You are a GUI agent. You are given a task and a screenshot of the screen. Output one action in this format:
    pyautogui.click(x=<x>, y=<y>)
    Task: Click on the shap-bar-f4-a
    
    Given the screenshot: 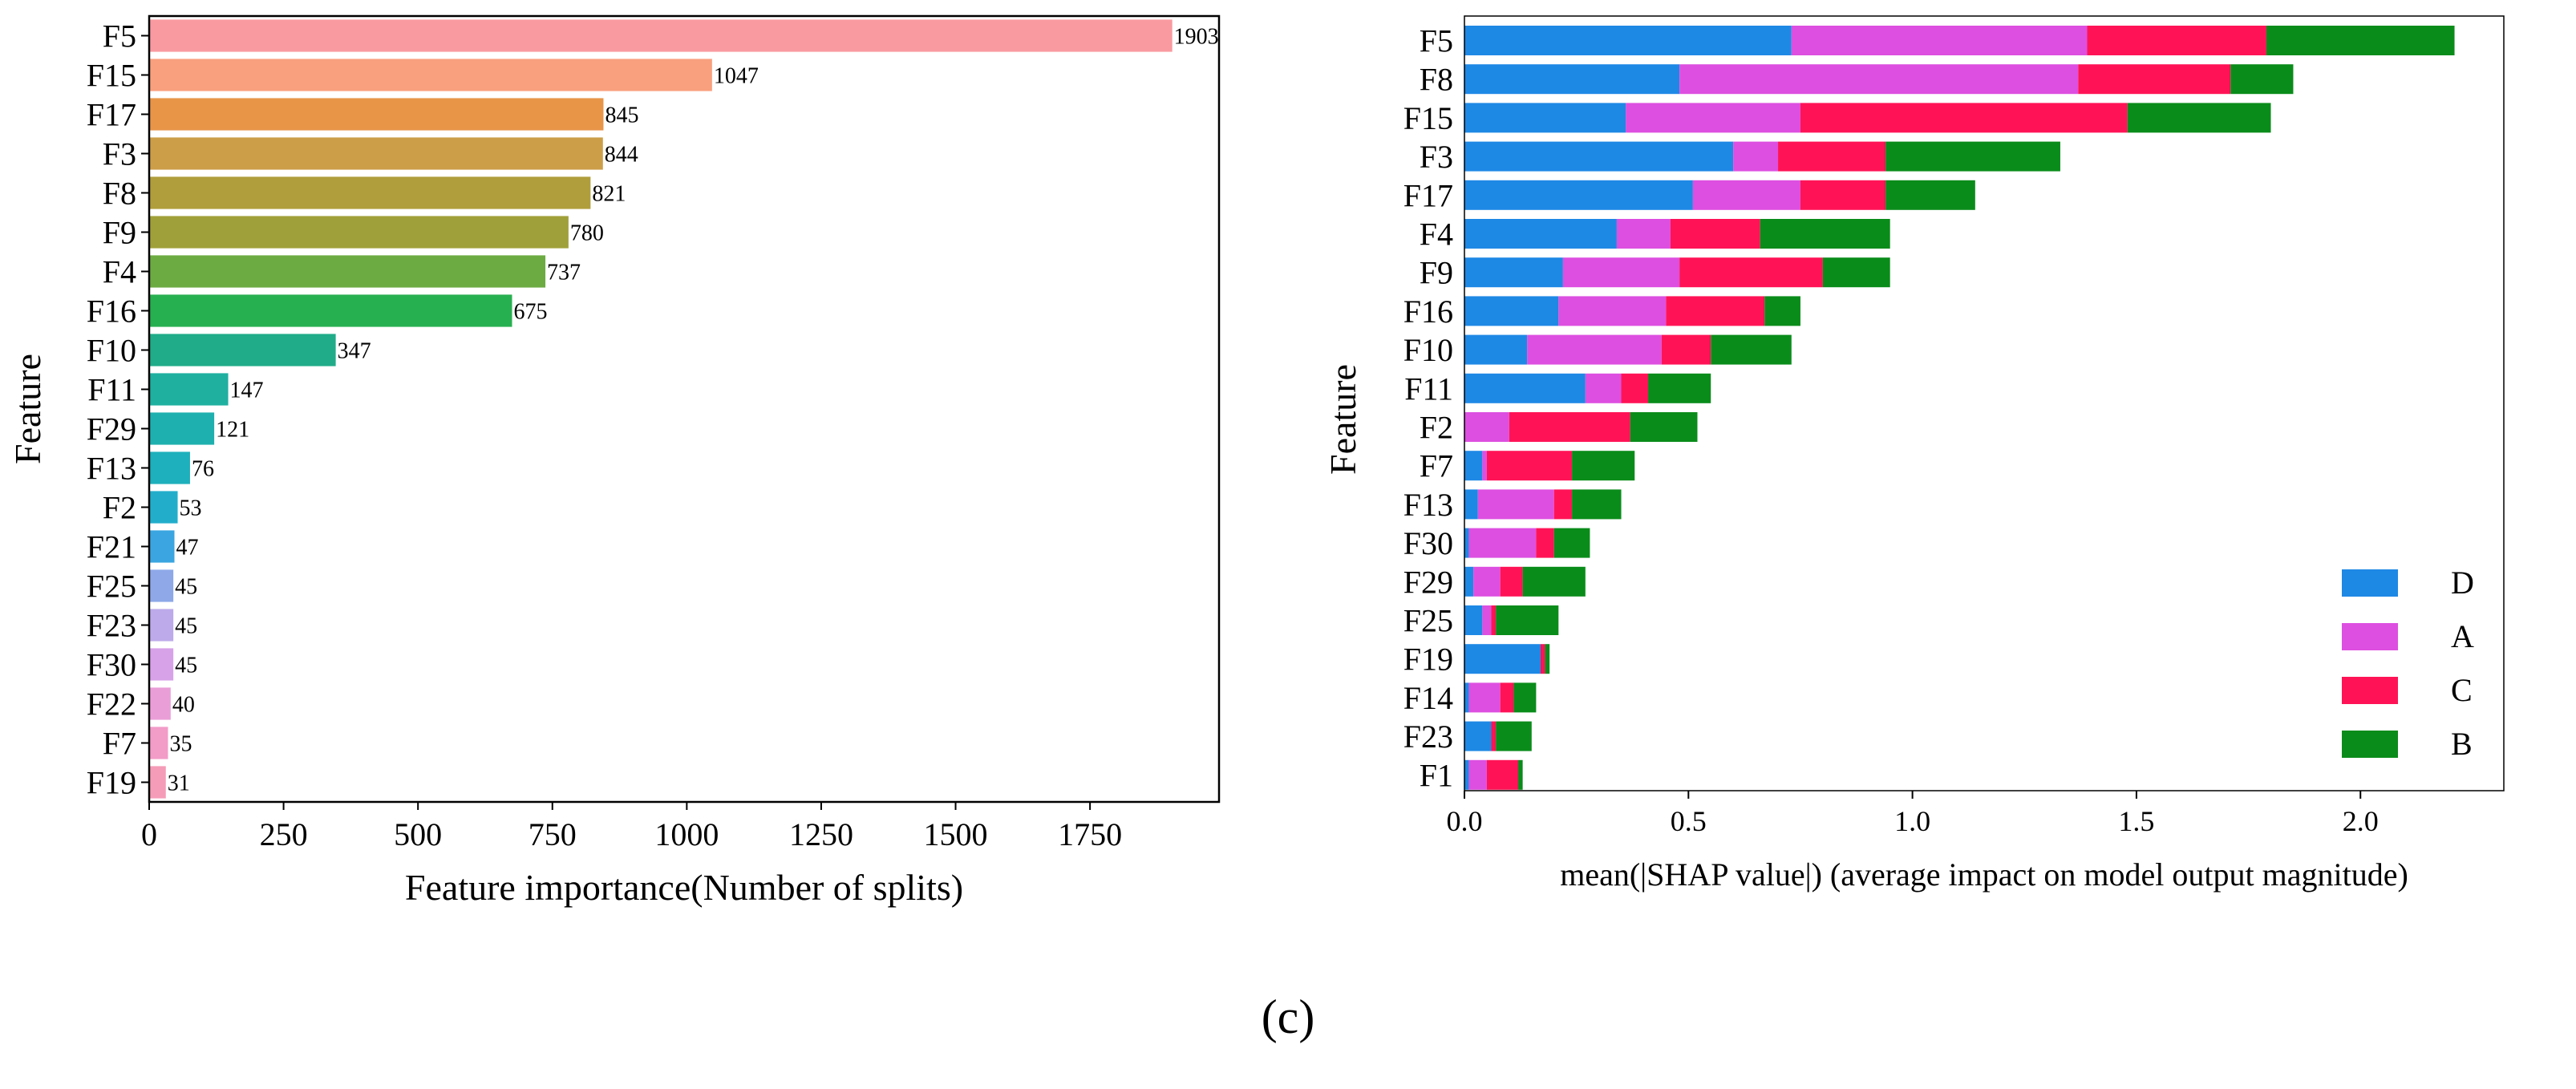 What is the action you would take?
    pyautogui.click(x=1644, y=234)
    